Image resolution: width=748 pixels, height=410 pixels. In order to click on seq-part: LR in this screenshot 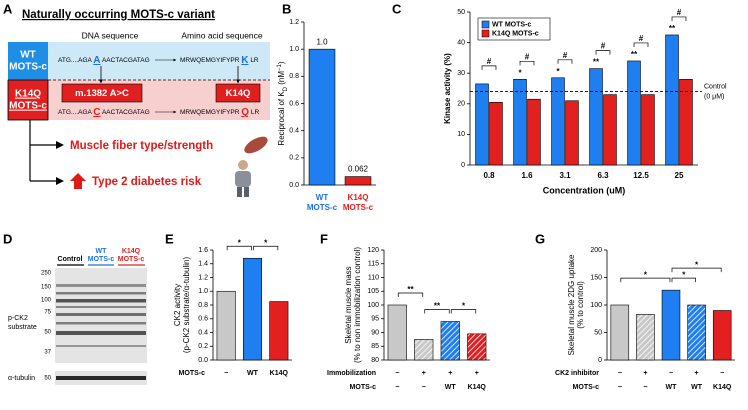, I will do `click(254, 112)`.